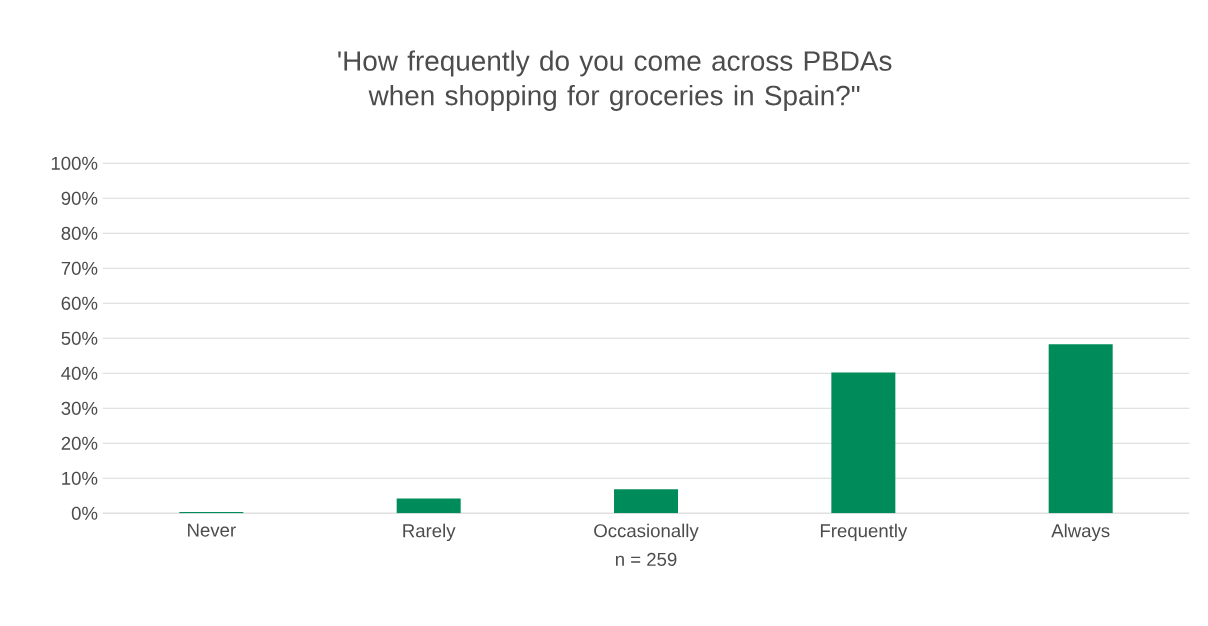  I want to click on y-tick-label: 10%, so click(80, 478).